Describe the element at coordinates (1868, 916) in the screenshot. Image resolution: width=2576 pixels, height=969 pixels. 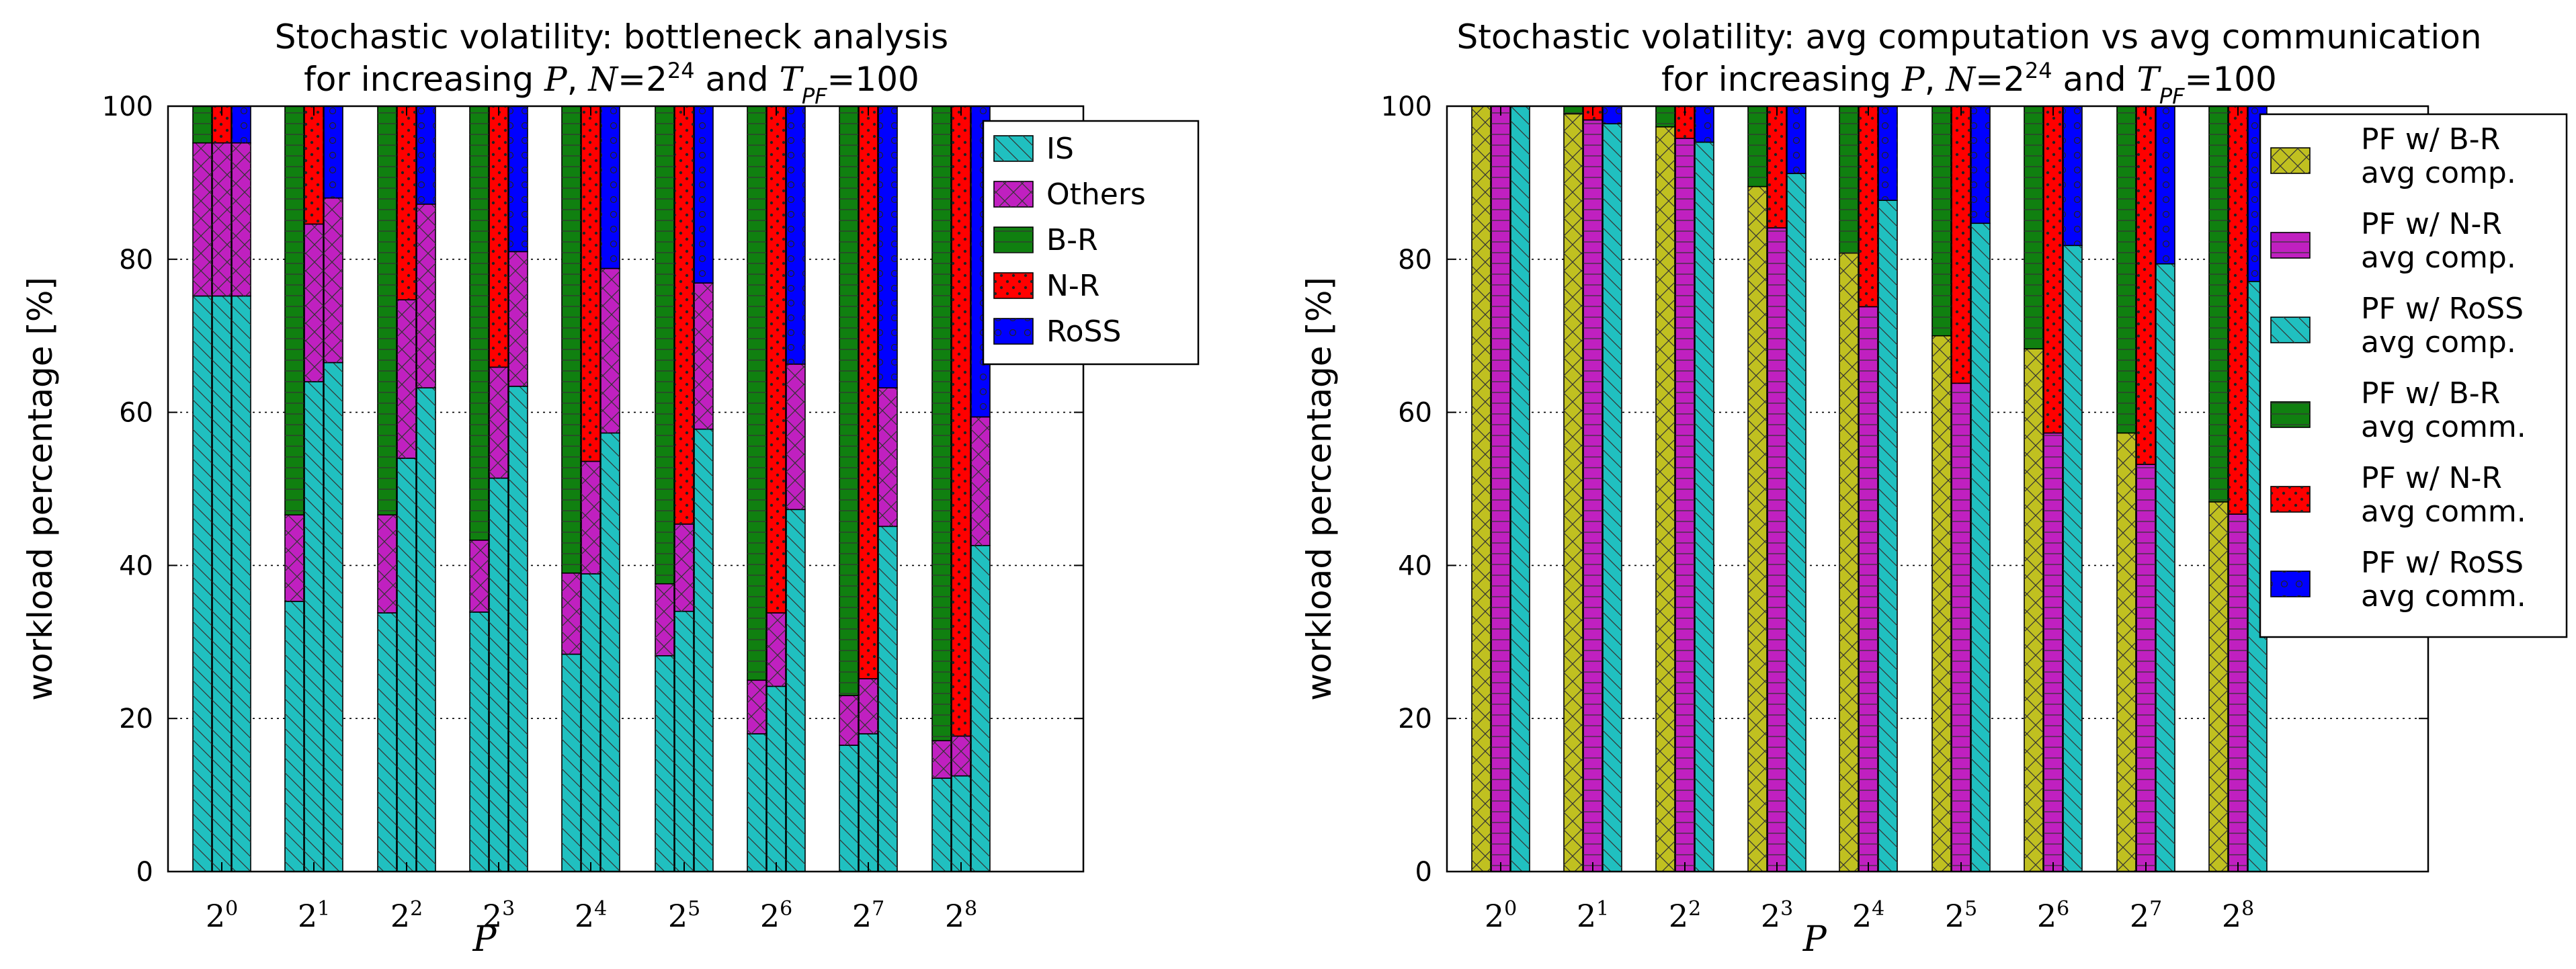
I see `x-tick-label: 24` at that location.